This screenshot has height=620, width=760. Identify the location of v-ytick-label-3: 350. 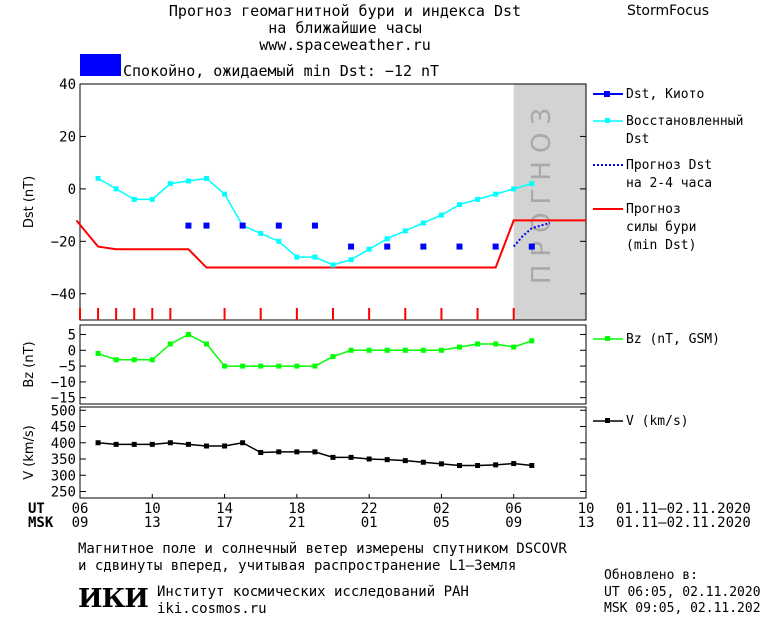
(63, 460).